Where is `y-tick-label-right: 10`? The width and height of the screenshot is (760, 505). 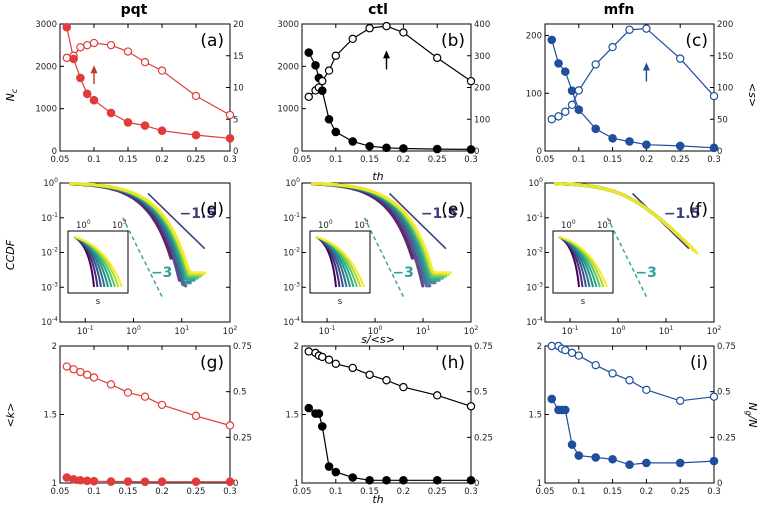 y-tick-label-right: 10 is located at coordinates (238, 89).